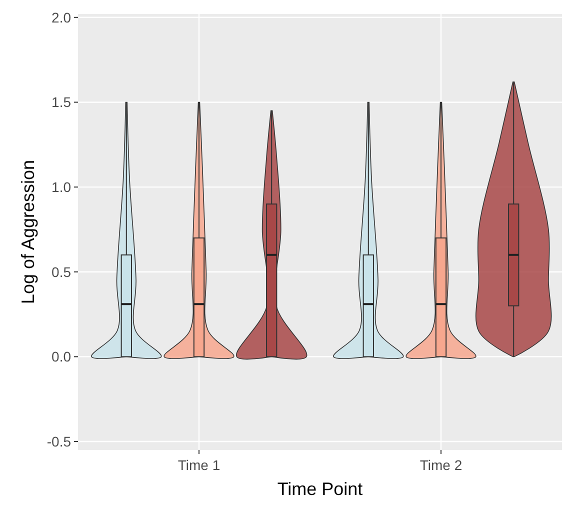 This screenshot has height=515, width=576. What do you see at coordinates (62, 102) in the screenshot?
I see `y-tick-label: 1.5` at bounding box center [62, 102].